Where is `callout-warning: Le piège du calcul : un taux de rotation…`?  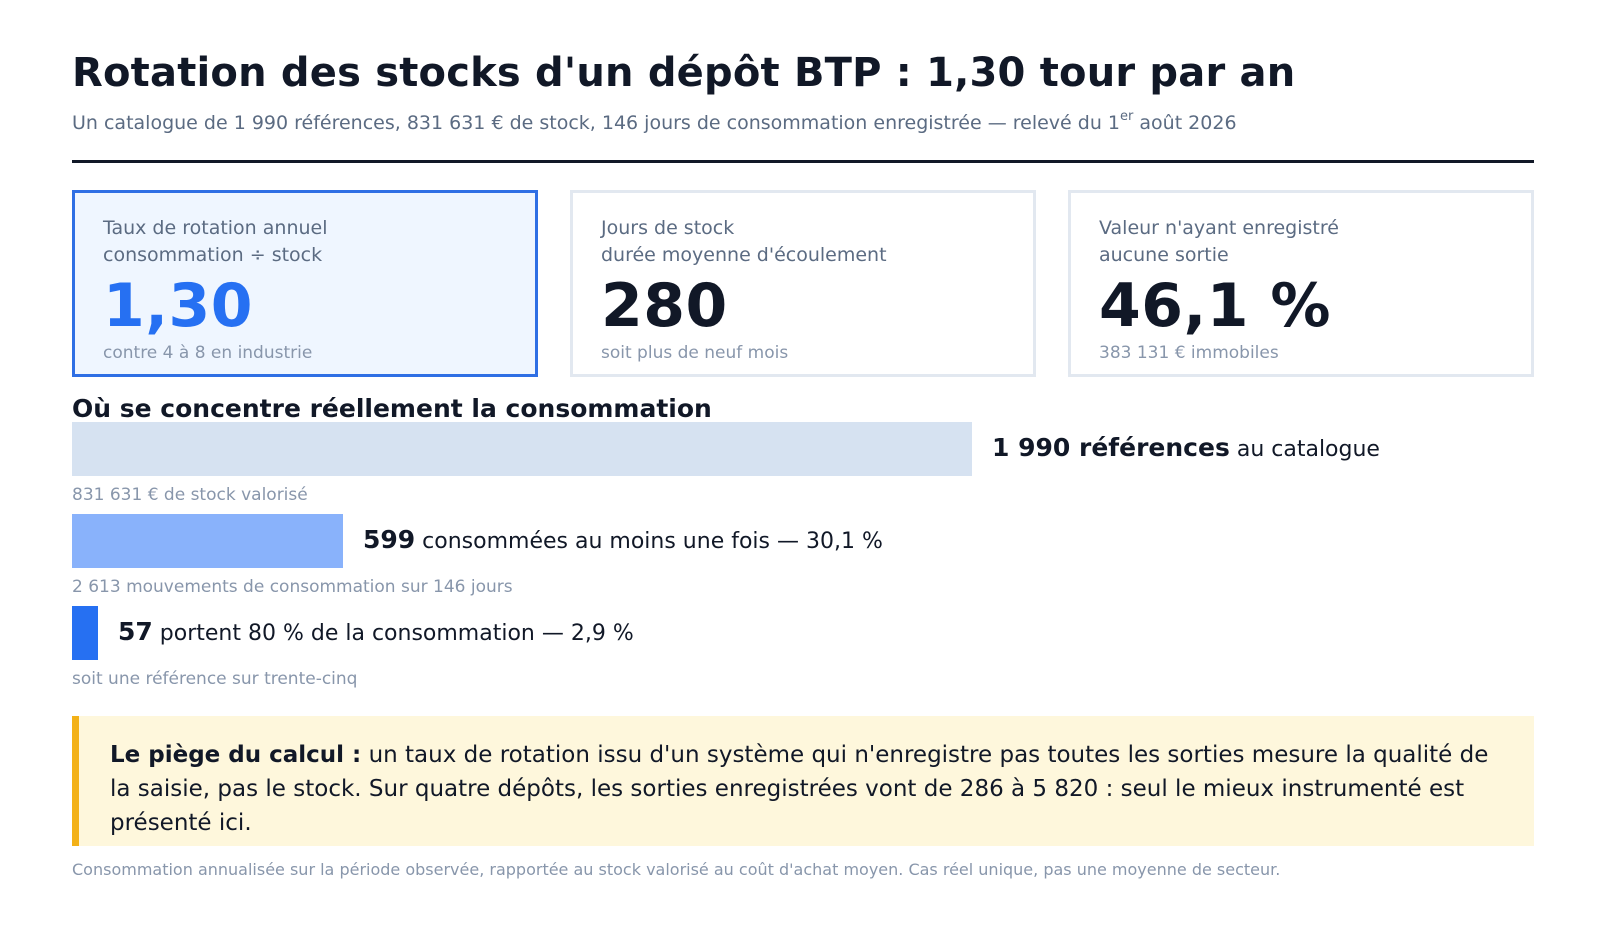 callout-warning: Le piège du calcul : un taux de rotation… is located at coordinates (803, 781).